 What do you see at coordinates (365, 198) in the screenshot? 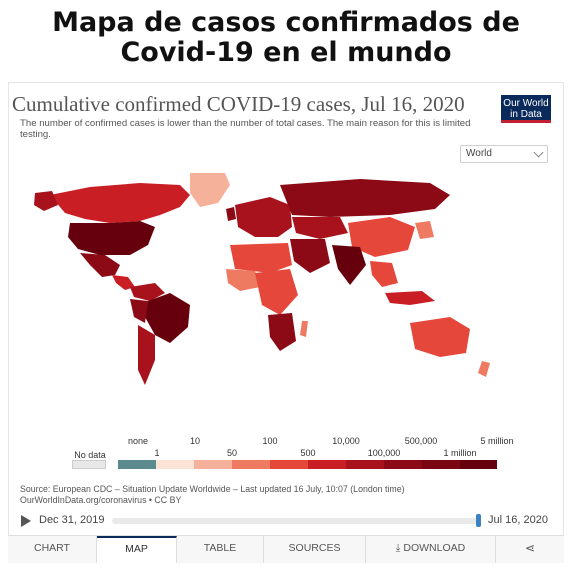
I see `region-russia` at bounding box center [365, 198].